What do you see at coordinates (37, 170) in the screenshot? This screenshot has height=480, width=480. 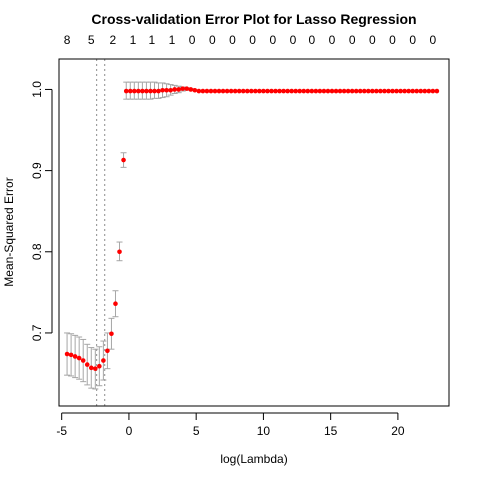 I see `y-tick-label: 0.9` at bounding box center [37, 170].